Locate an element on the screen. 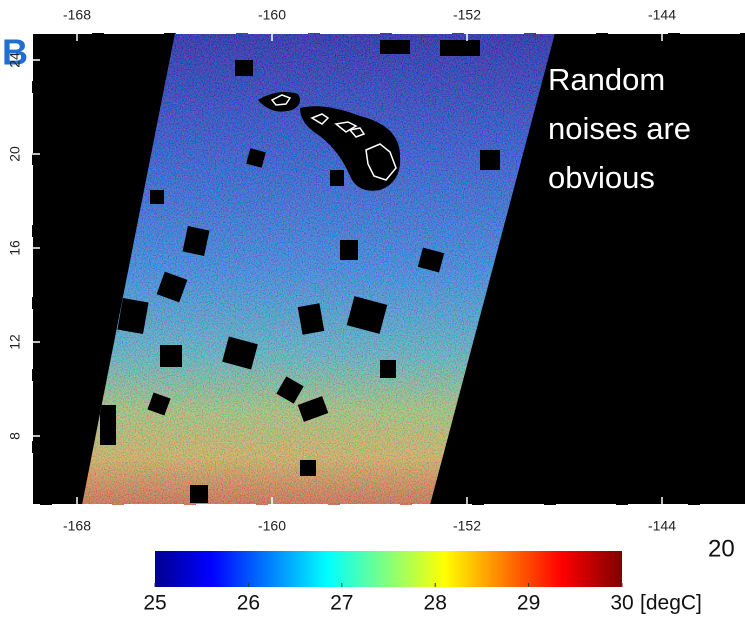  colorbar-tick-label: 30 is located at coordinates (621, 603).